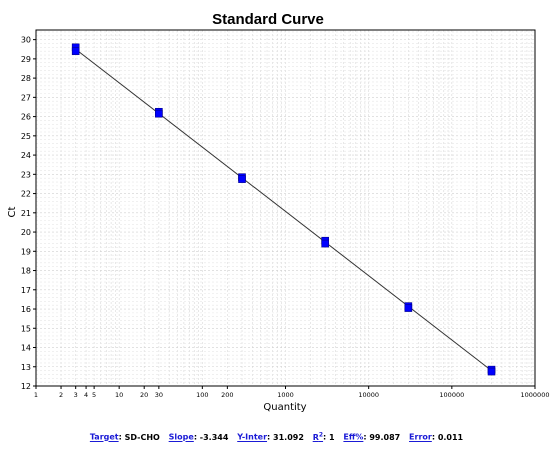 This screenshot has width=559, height=451. I want to click on efficiency-value: 99.087, so click(385, 437).